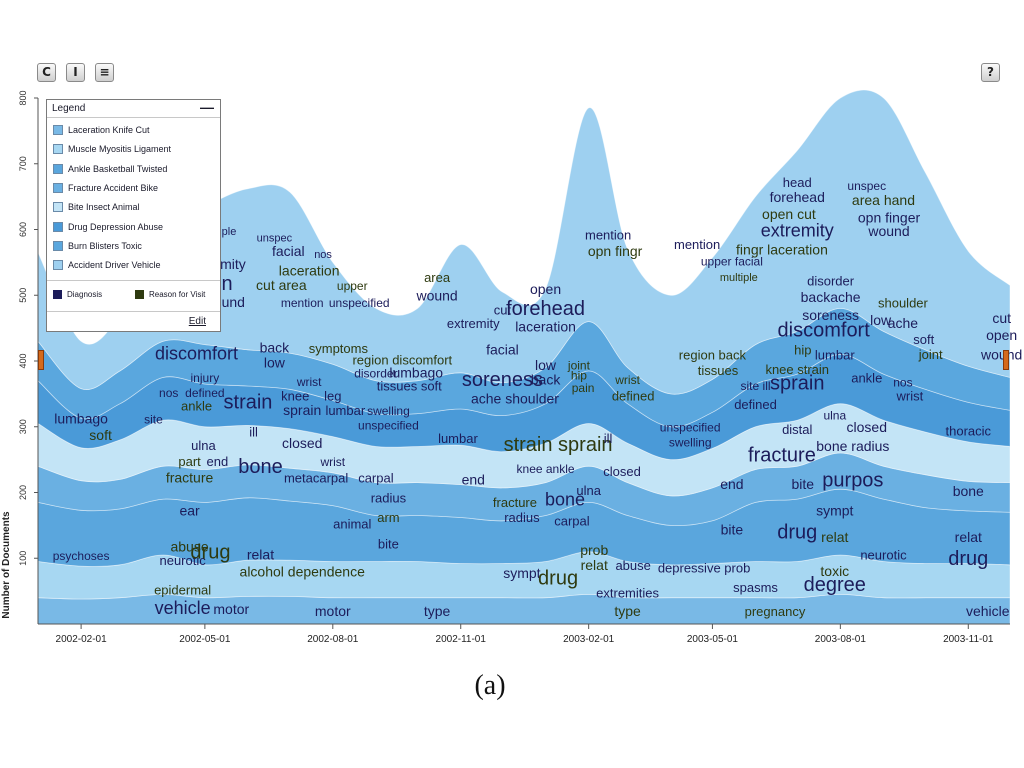 The image size is (1024, 768). Describe the element at coordinates (713, 355) in the screenshot. I see `topic-word-label: region back` at that location.